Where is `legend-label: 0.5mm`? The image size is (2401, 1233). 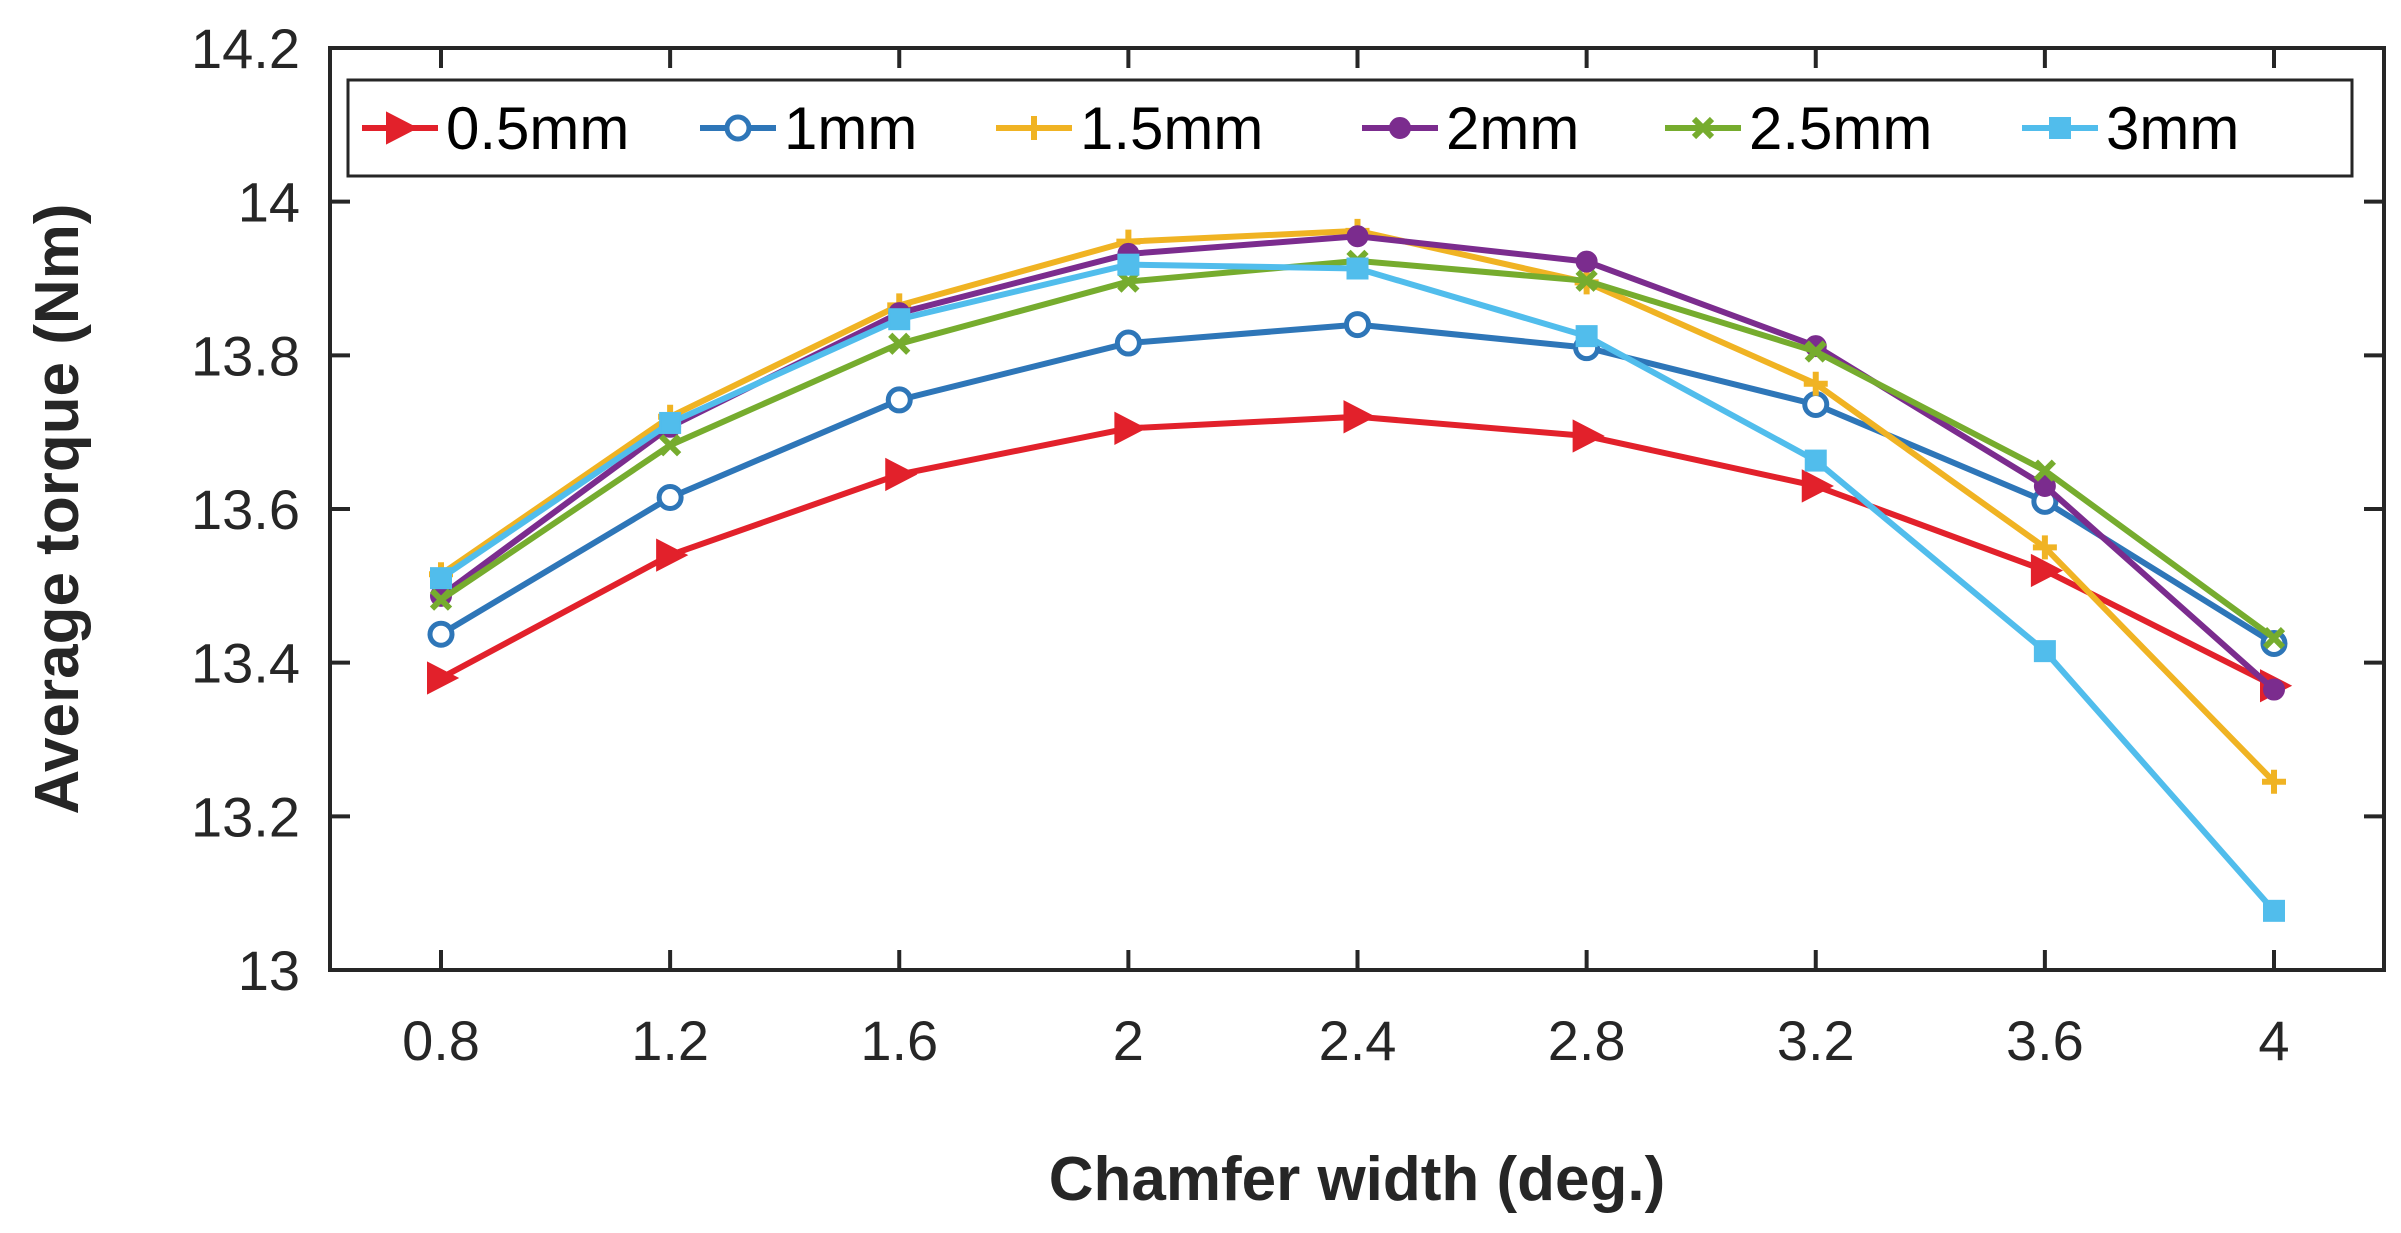 legend-label: 0.5mm is located at coordinates (537, 128).